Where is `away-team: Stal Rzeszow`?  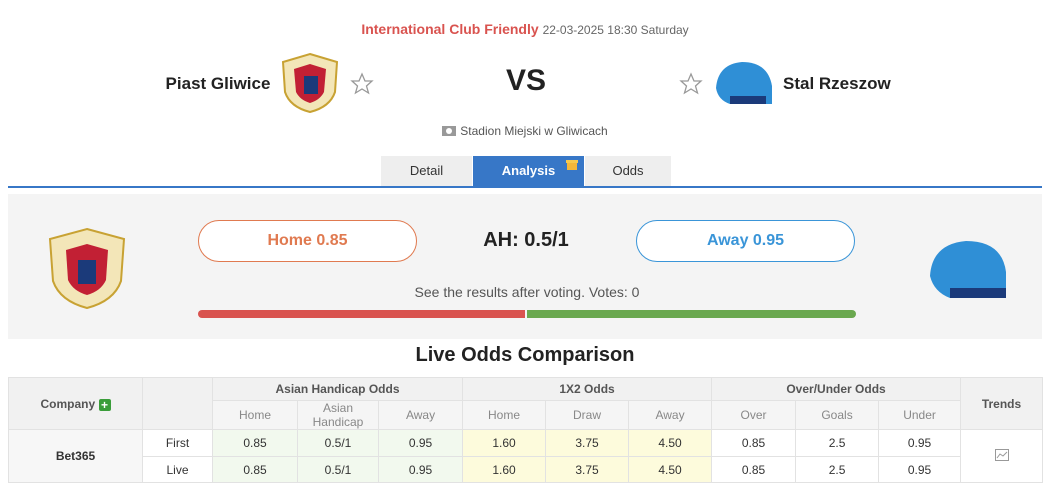 away-team: Stal Rzeszow is located at coordinates (837, 83).